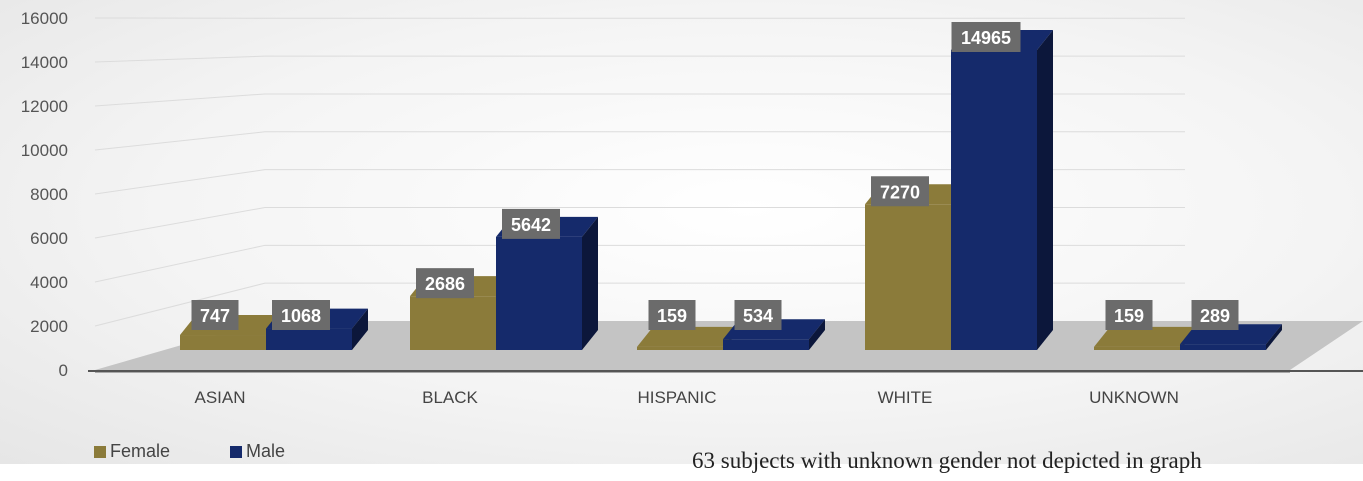  I want to click on x-tick-label: UNKNOWN, so click(1134, 397).